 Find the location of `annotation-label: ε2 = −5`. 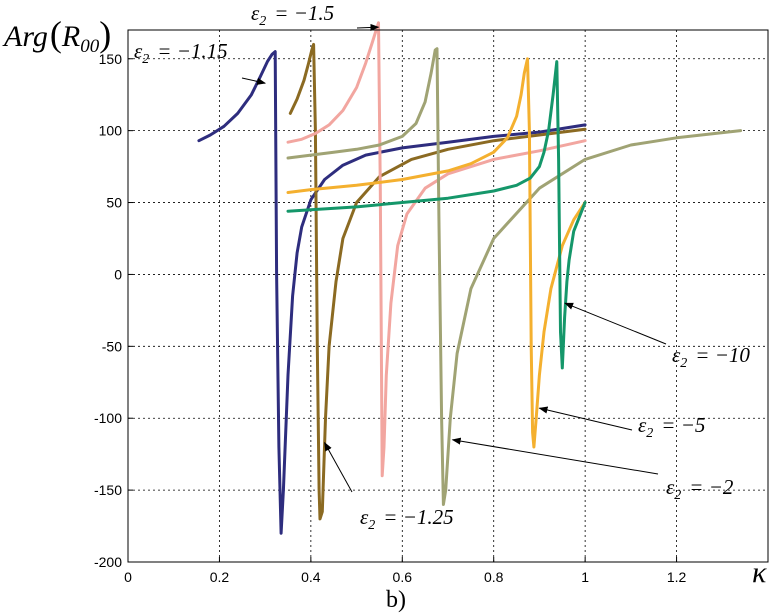

annotation-label: ε2 = −5 is located at coordinates (671, 427).